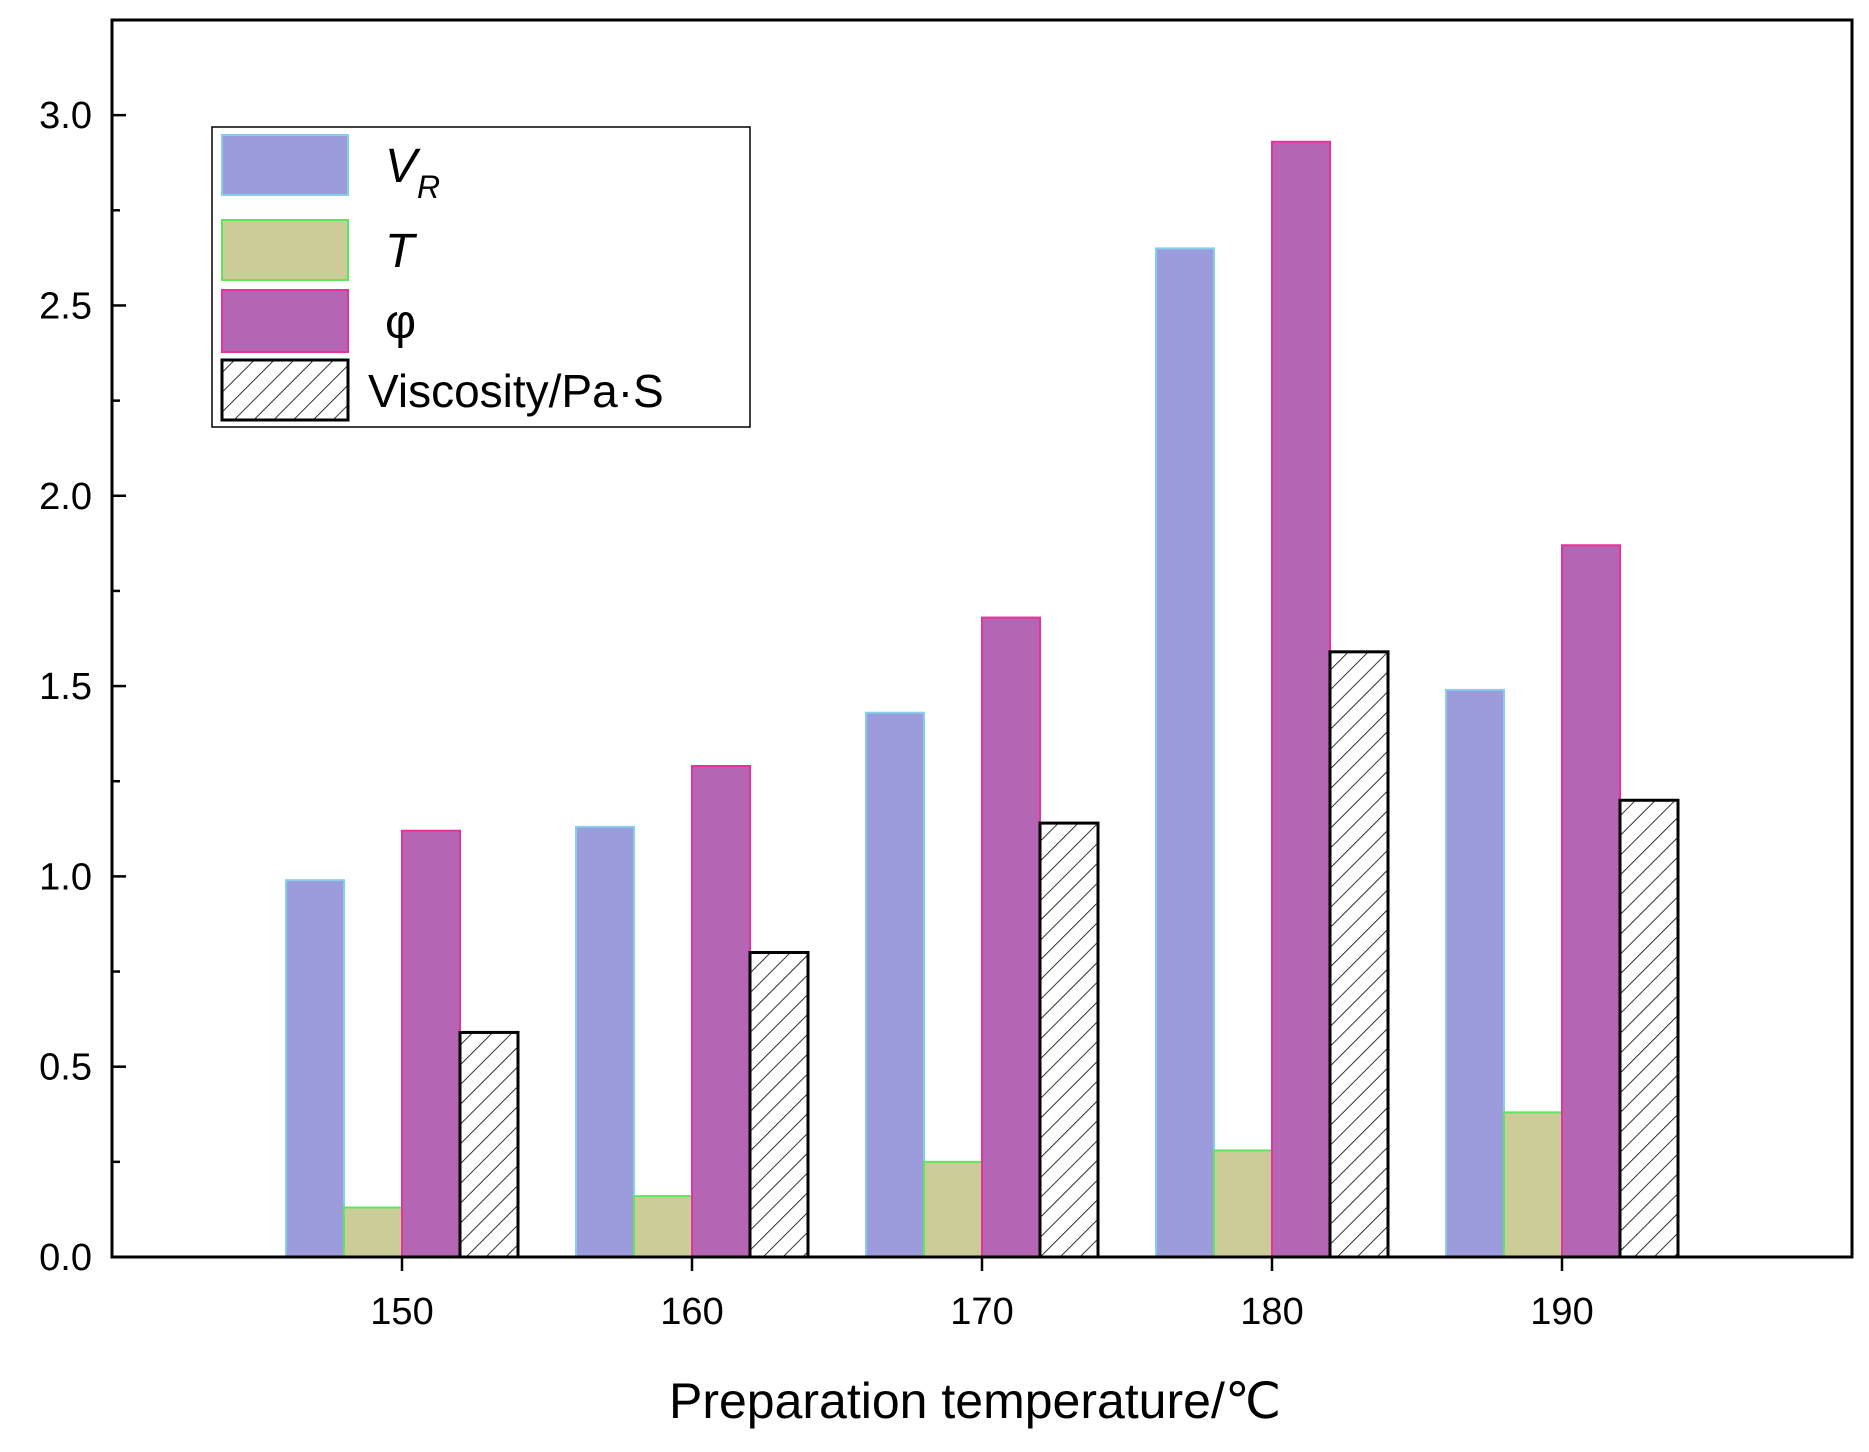  What do you see at coordinates (65, 877) in the screenshot?
I see `y-tick-label: 1.0` at bounding box center [65, 877].